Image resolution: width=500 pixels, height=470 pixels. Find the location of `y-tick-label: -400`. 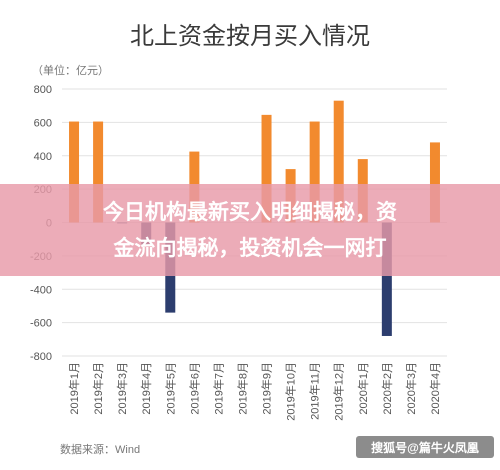

y-tick-label: -400 is located at coordinates (41, 290).